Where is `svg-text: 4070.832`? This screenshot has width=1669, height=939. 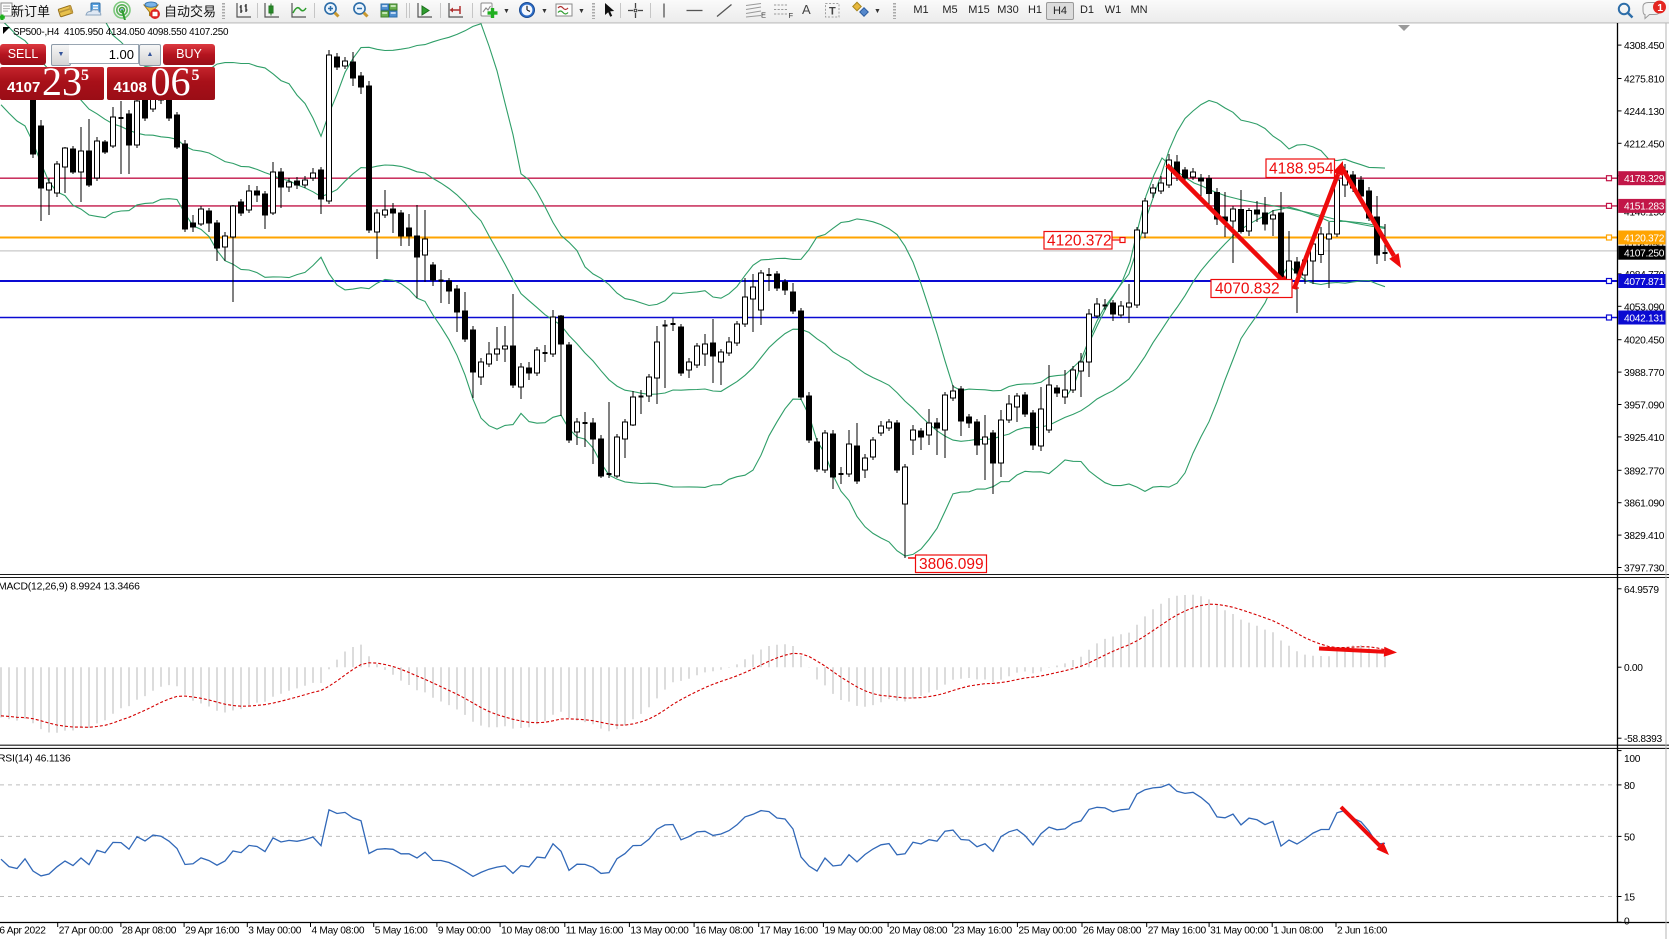
svg-text: 4070.832 is located at coordinates (1247, 289).